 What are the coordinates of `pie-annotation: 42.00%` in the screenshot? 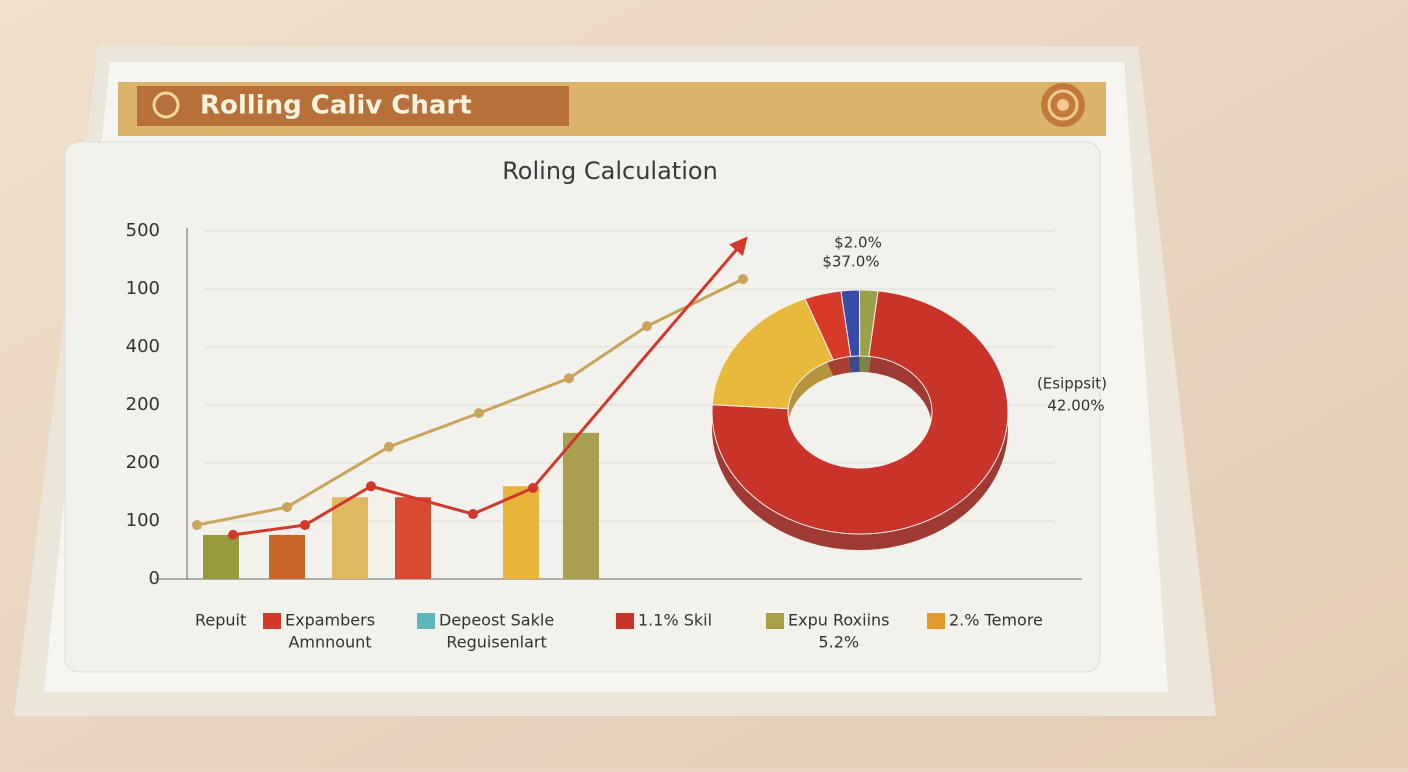 It's located at (1075, 406).